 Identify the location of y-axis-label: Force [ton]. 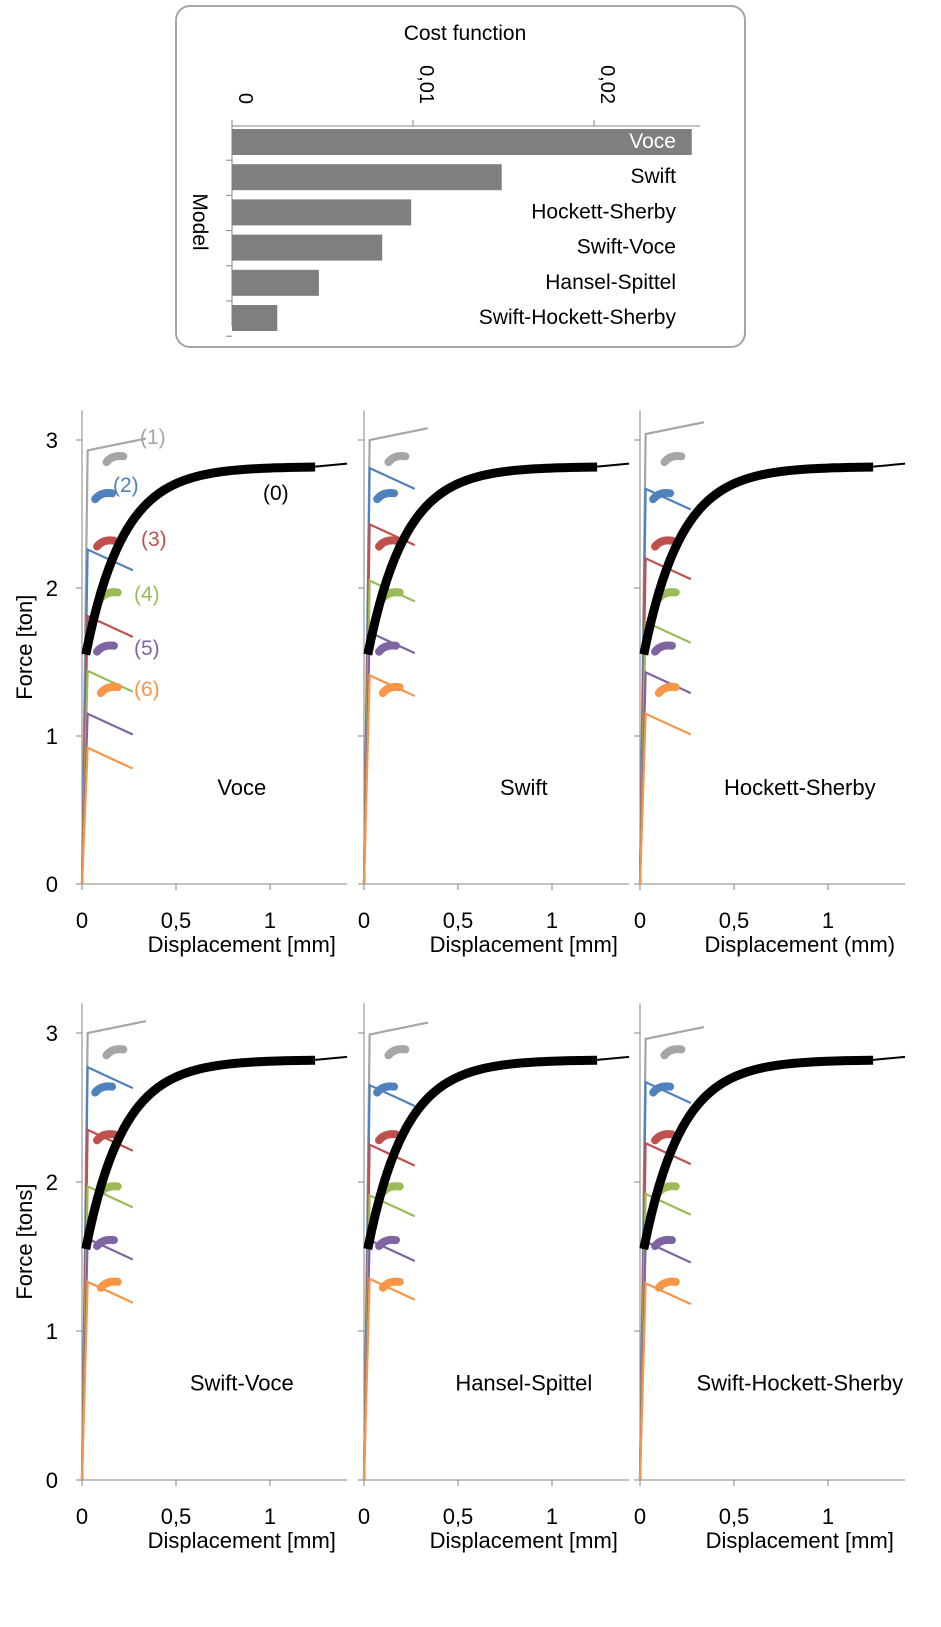
(24, 647).